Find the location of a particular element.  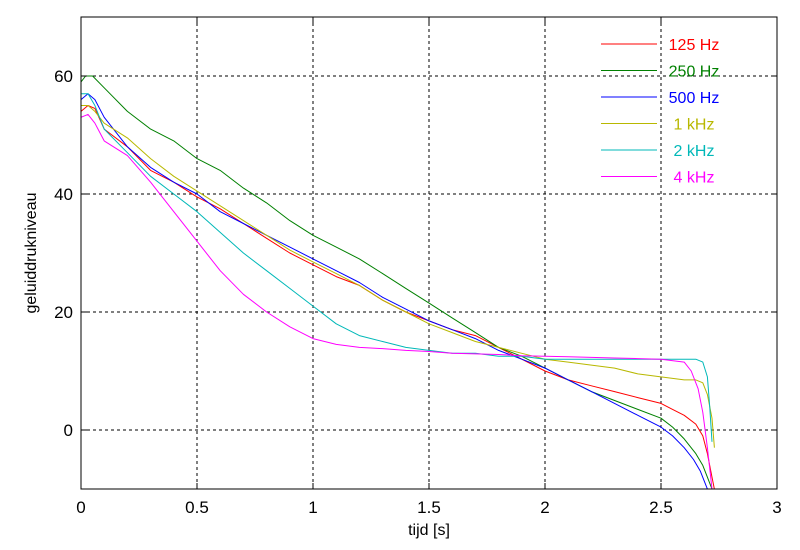

legend-label: 250 Hz is located at coordinates (694, 72).